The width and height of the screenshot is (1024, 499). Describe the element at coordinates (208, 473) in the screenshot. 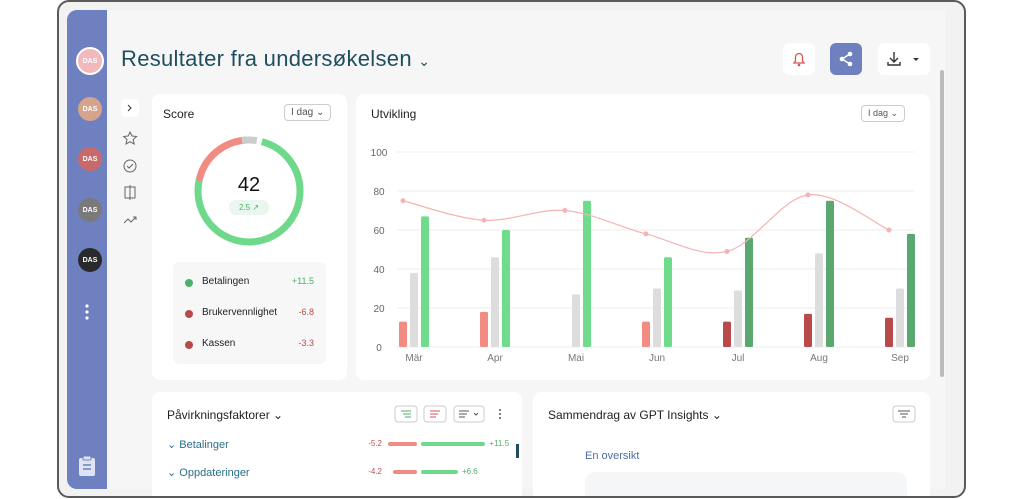

I see `row-name: ⌄ Oppdateringer` at that location.